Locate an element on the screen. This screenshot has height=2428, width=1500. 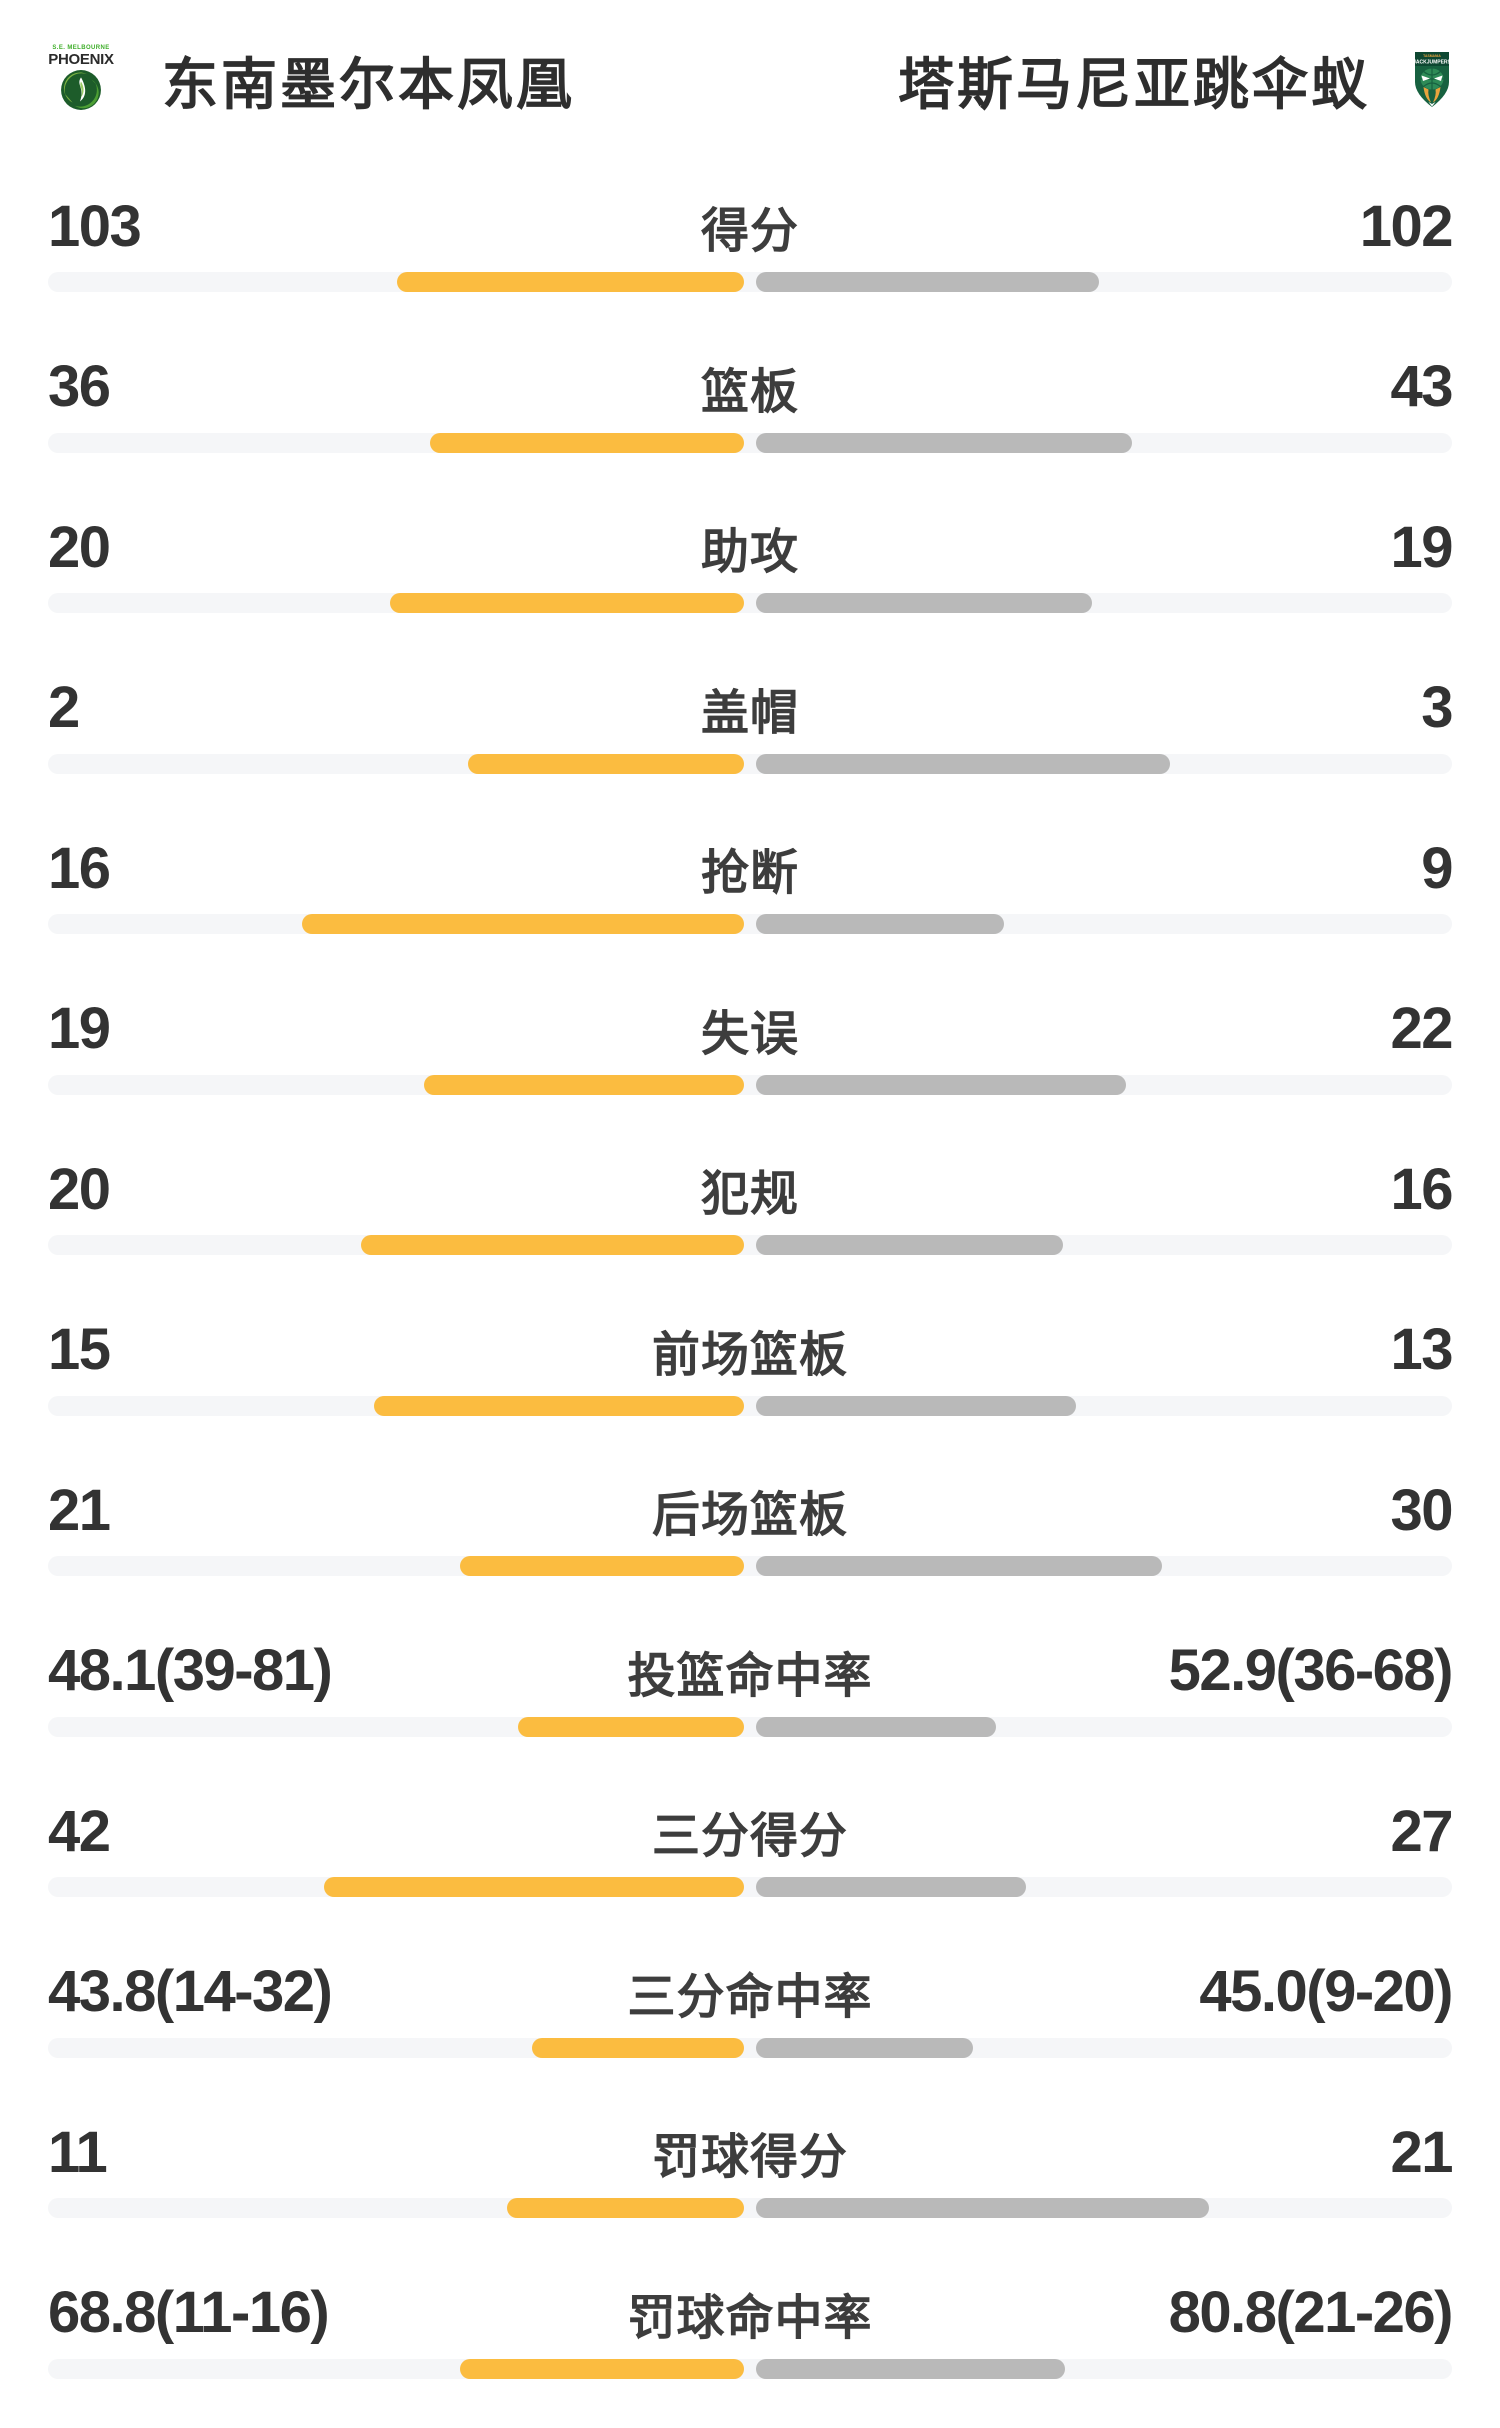
home-team-value: 43.8(14-32) is located at coordinates (189, 1991).